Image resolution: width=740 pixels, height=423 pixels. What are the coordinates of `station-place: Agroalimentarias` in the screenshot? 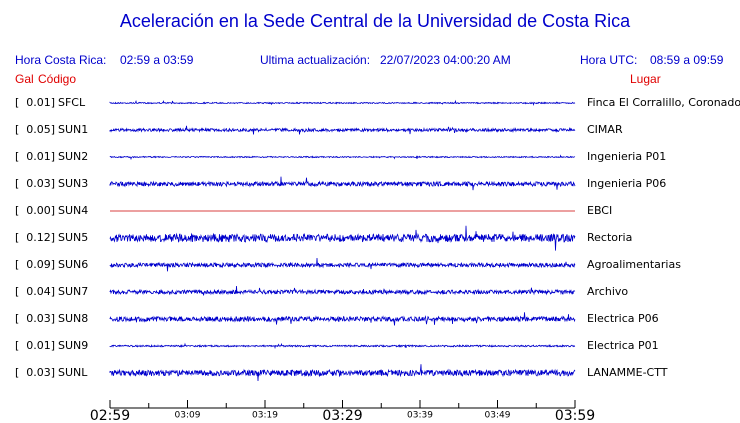 It's located at (634, 264).